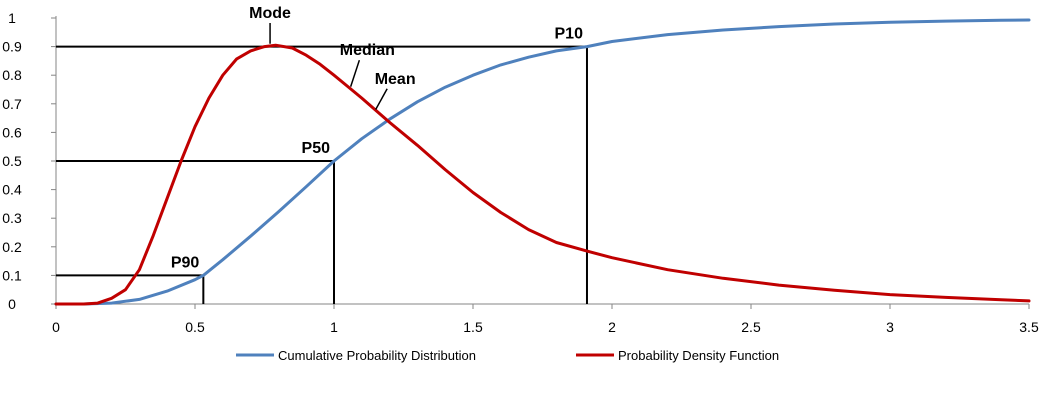  What do you see at coordinates (12, 18) in the screenshot?
I see `y-tick-label: 1` at bounding box center [12, 18].